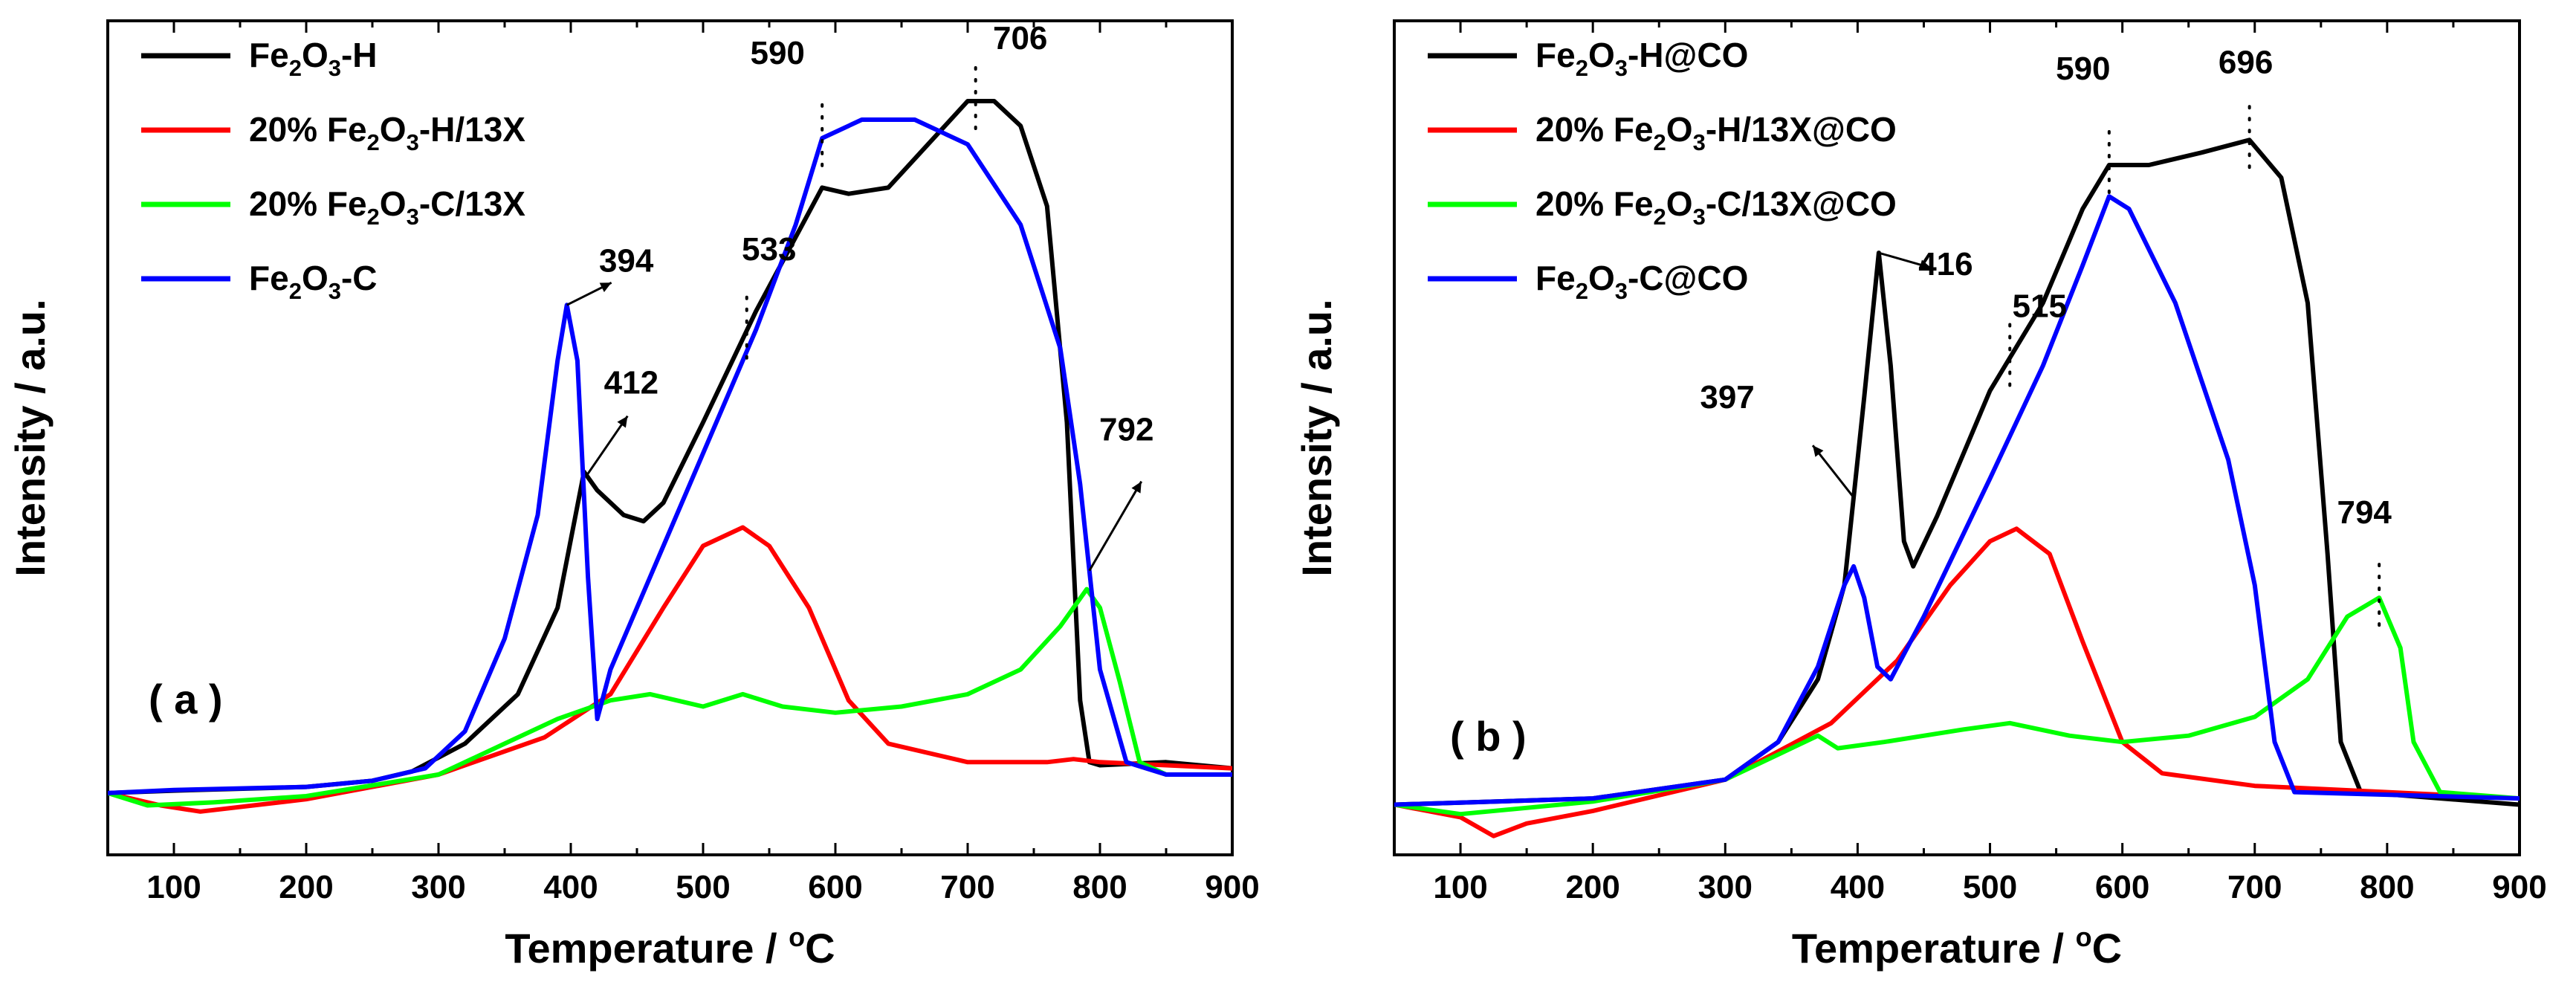  What do you see at coordinates (2365, 513) in the screenshot?
I see `annotation-label: 794` at bounding box center [2365, 513].